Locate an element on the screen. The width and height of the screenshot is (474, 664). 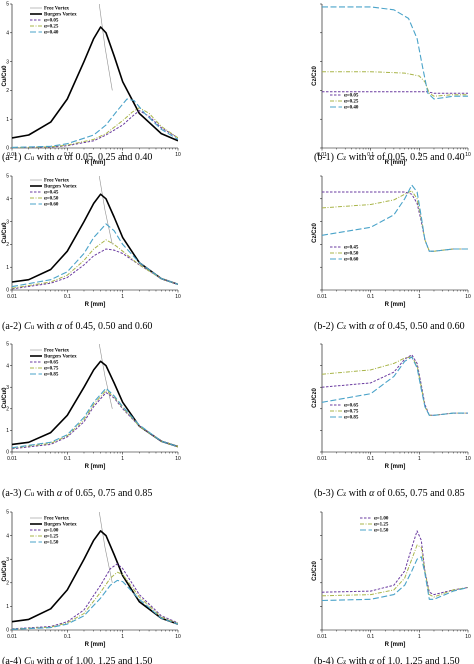
caption-part: u is located at coordinates (33, 661).